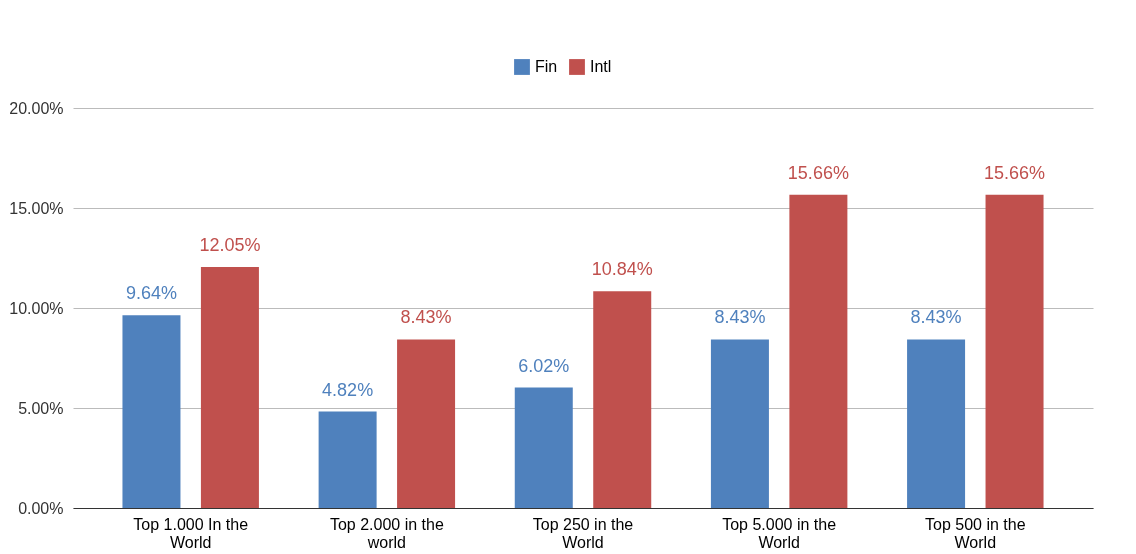  I want to click on x-tick-label: Top 5.000 in the World, so click(779, 533).